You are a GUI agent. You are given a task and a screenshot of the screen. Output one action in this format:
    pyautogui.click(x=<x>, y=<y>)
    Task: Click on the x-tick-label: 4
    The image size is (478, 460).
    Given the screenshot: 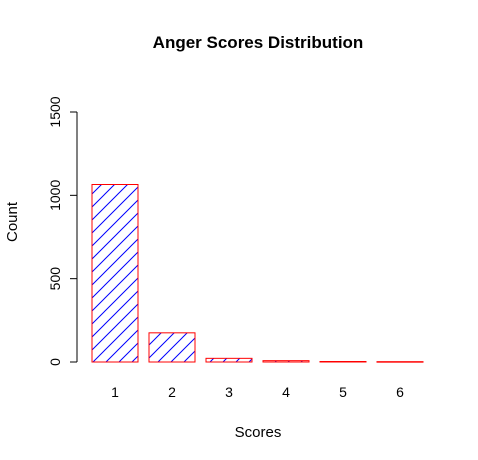 What is the action you would take?
    pyautogui.click(x=286, y=392)
    